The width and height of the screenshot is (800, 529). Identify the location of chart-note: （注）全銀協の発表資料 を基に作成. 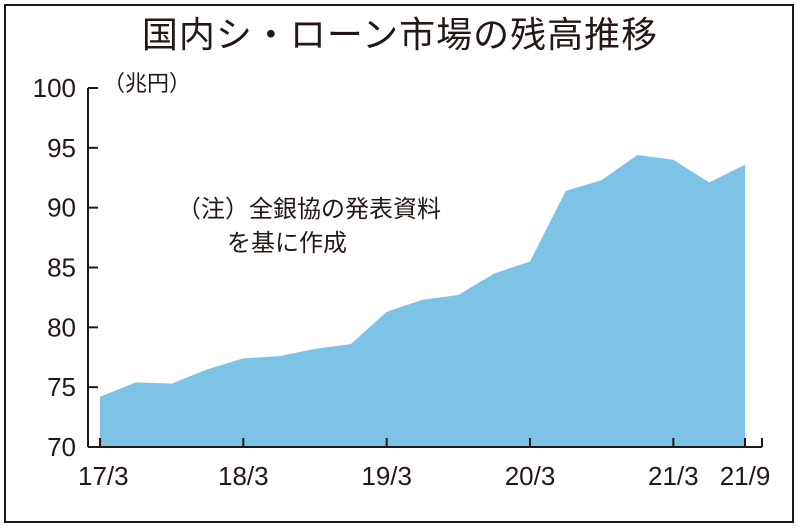
(327, 226).